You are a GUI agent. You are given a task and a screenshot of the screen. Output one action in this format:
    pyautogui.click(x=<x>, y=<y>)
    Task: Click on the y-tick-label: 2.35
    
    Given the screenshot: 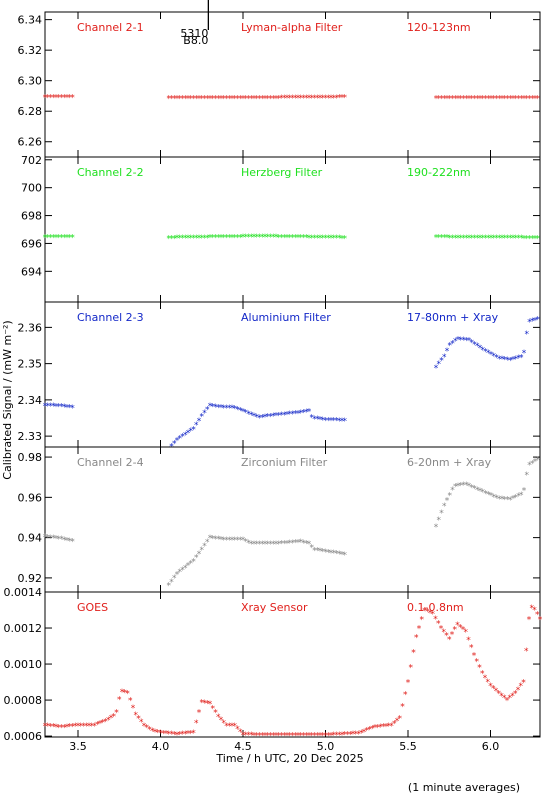 What is the action you would take?
    pyautogui.click(x=30, y=364)
    